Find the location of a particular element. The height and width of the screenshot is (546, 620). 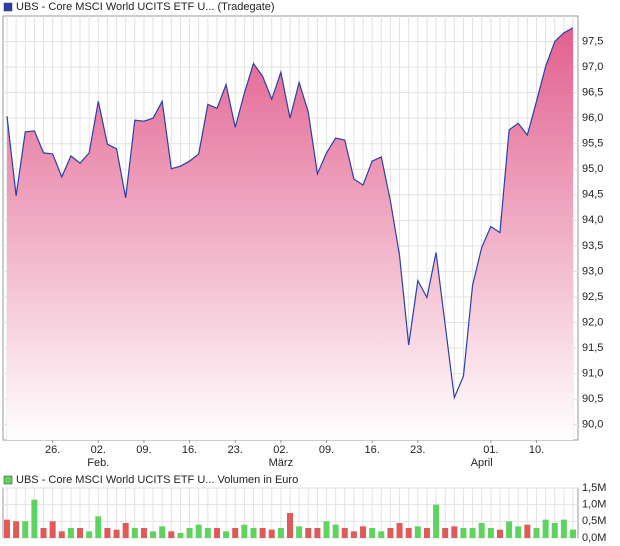

y-tick-label: 91,0 is located at coordinates (592, 373).